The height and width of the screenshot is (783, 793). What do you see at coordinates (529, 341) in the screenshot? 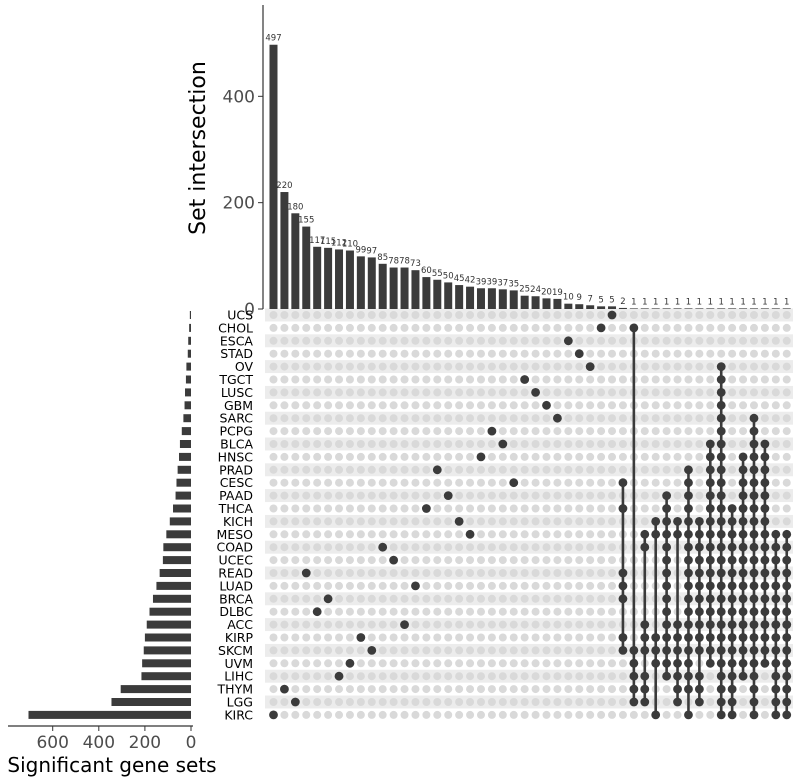
I see `matrix-row-stripe` at bounding box center [529, 341].